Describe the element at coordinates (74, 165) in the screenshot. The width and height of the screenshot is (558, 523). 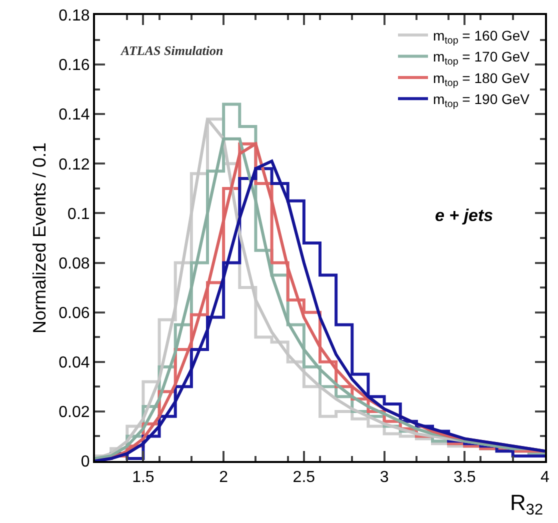
I see `y-tick-label: 0.12` at that location.